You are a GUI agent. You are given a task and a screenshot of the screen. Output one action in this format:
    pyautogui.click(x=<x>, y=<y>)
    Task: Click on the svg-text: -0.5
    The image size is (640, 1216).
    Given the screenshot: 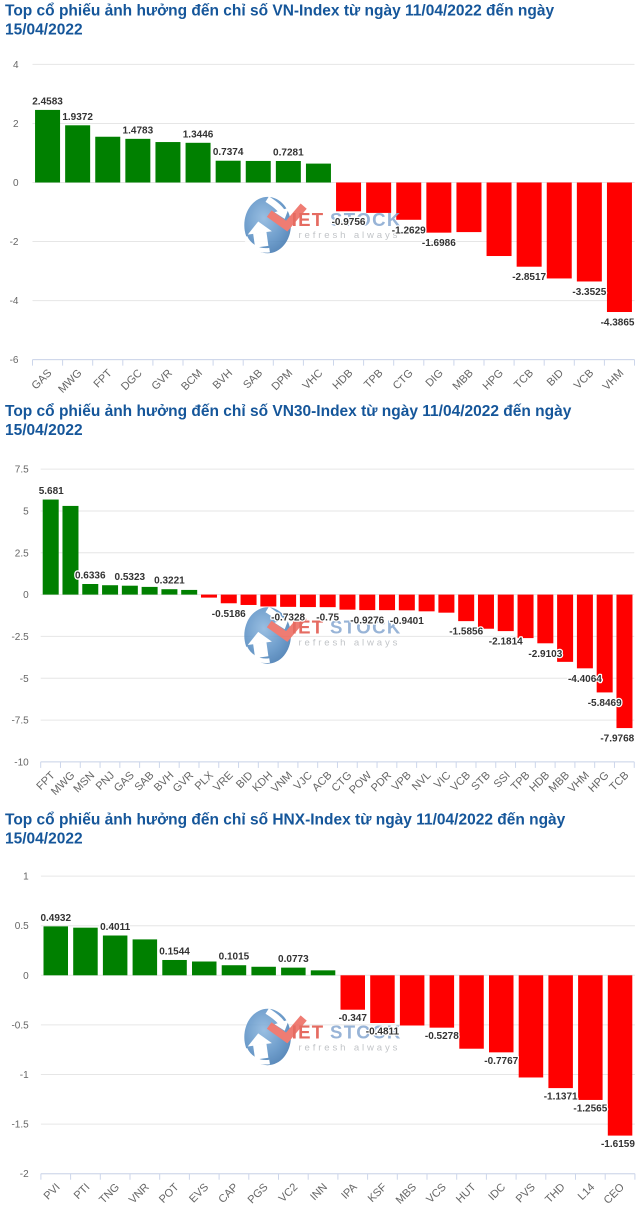 What is the action you would take?
    pyautogui.click(x=20, y=1025)
    